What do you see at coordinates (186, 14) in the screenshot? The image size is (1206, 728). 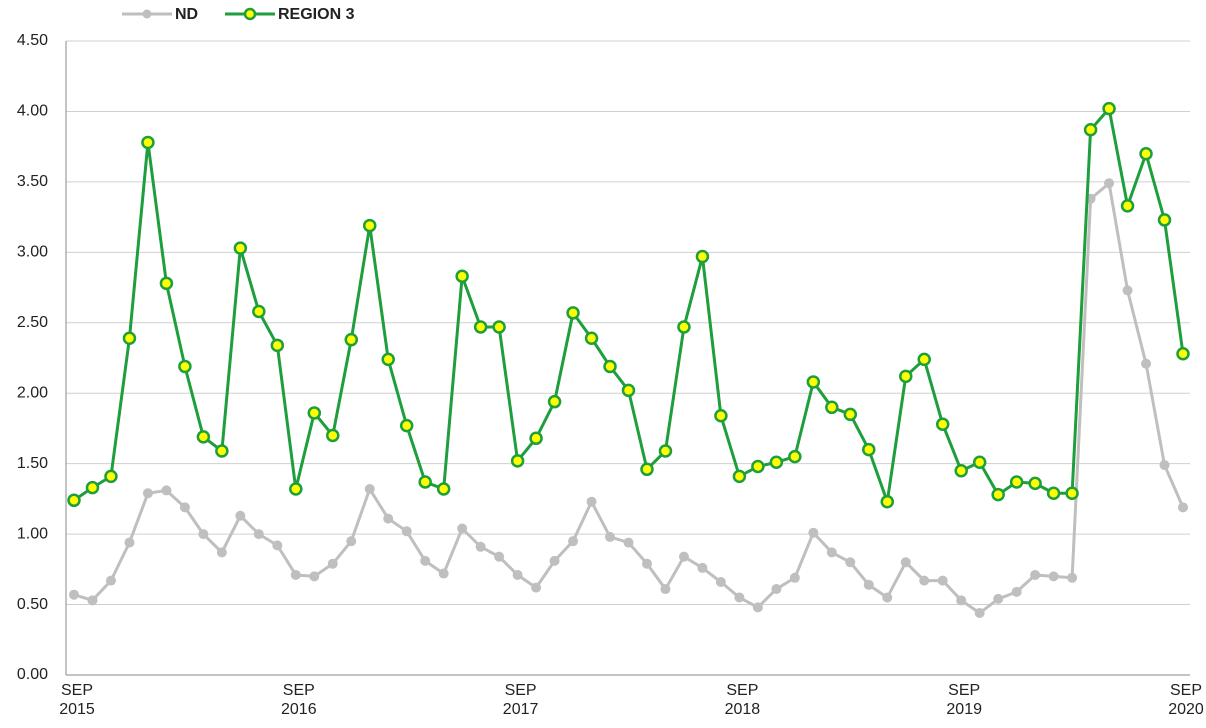 I see `legend-label: ND` at bounding box center [186, 14].